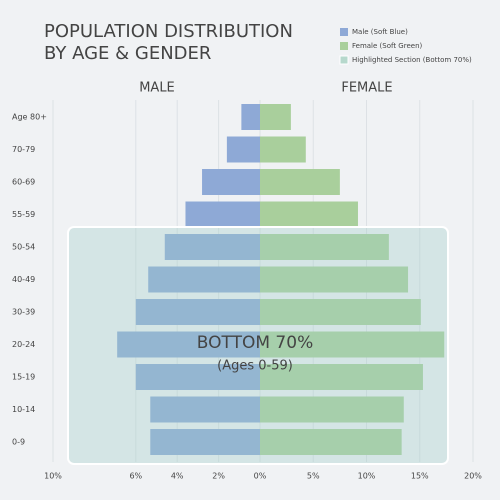 Image resolution: width=500 pixels, height=500 pixels. Describe the element at coordinates (218, 476) in the screenshot. I see `x-tick-label: 2%` at that location.